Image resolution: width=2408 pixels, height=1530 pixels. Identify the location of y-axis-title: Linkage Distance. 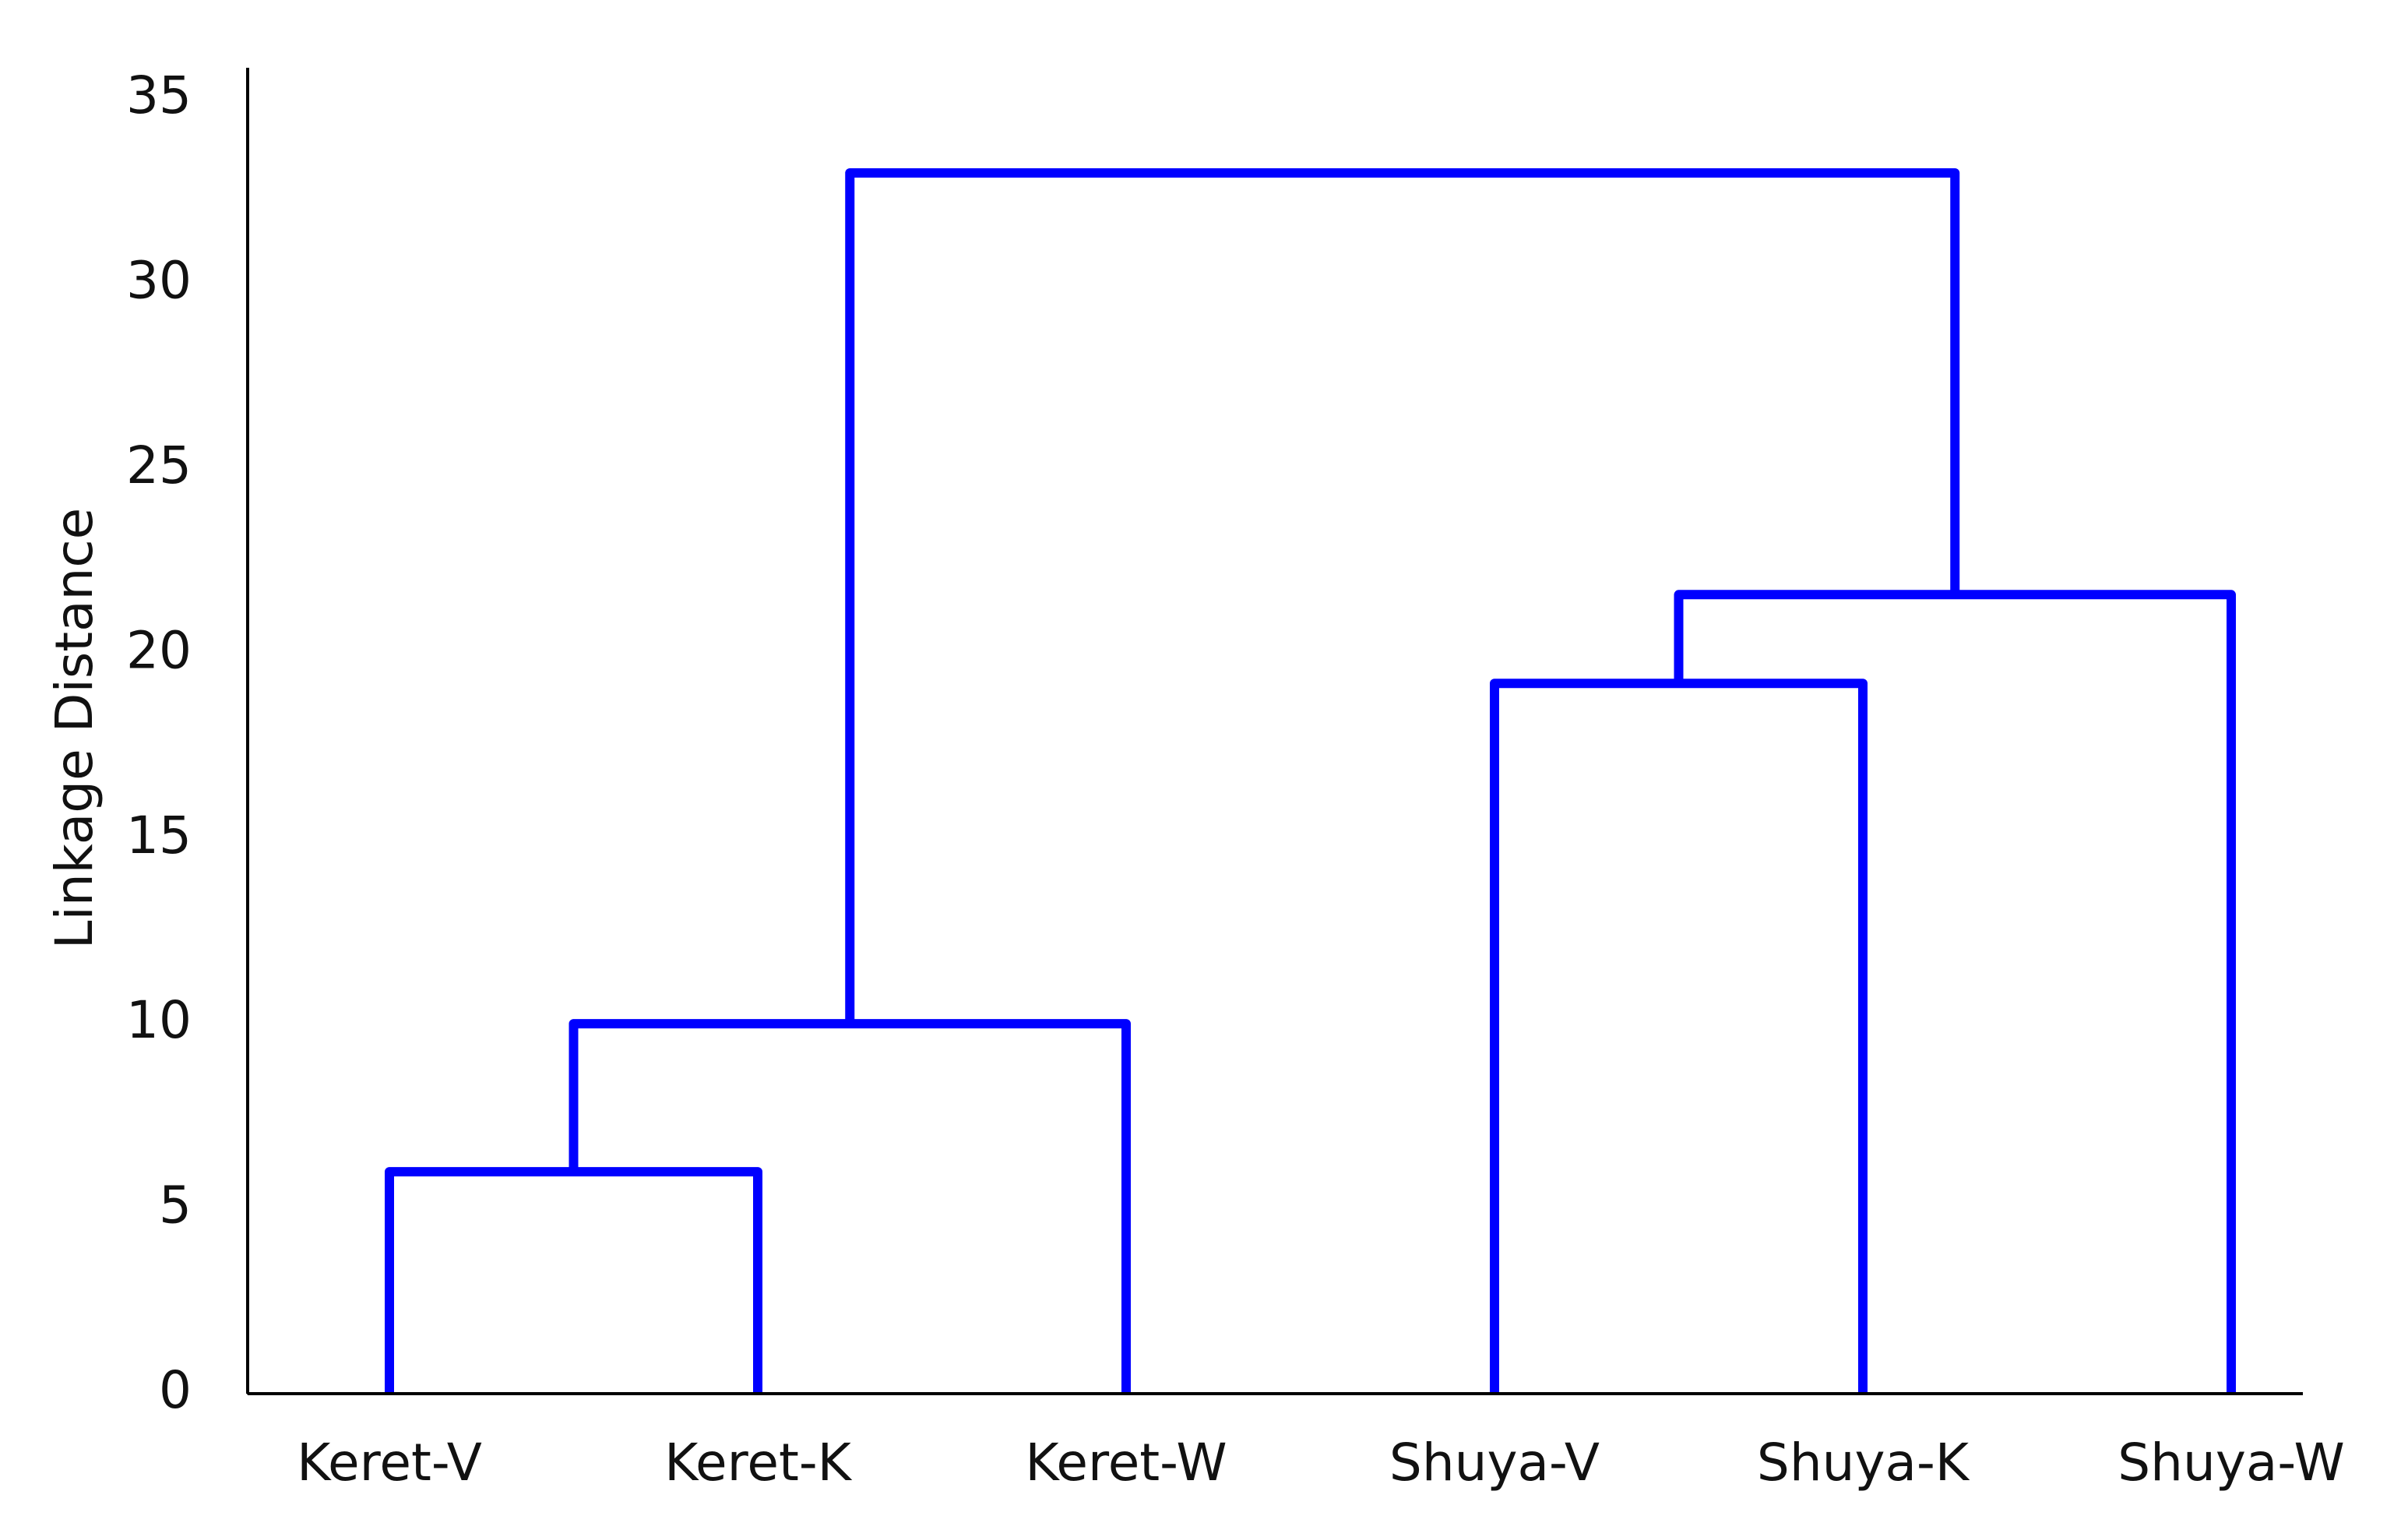
(74, 729).